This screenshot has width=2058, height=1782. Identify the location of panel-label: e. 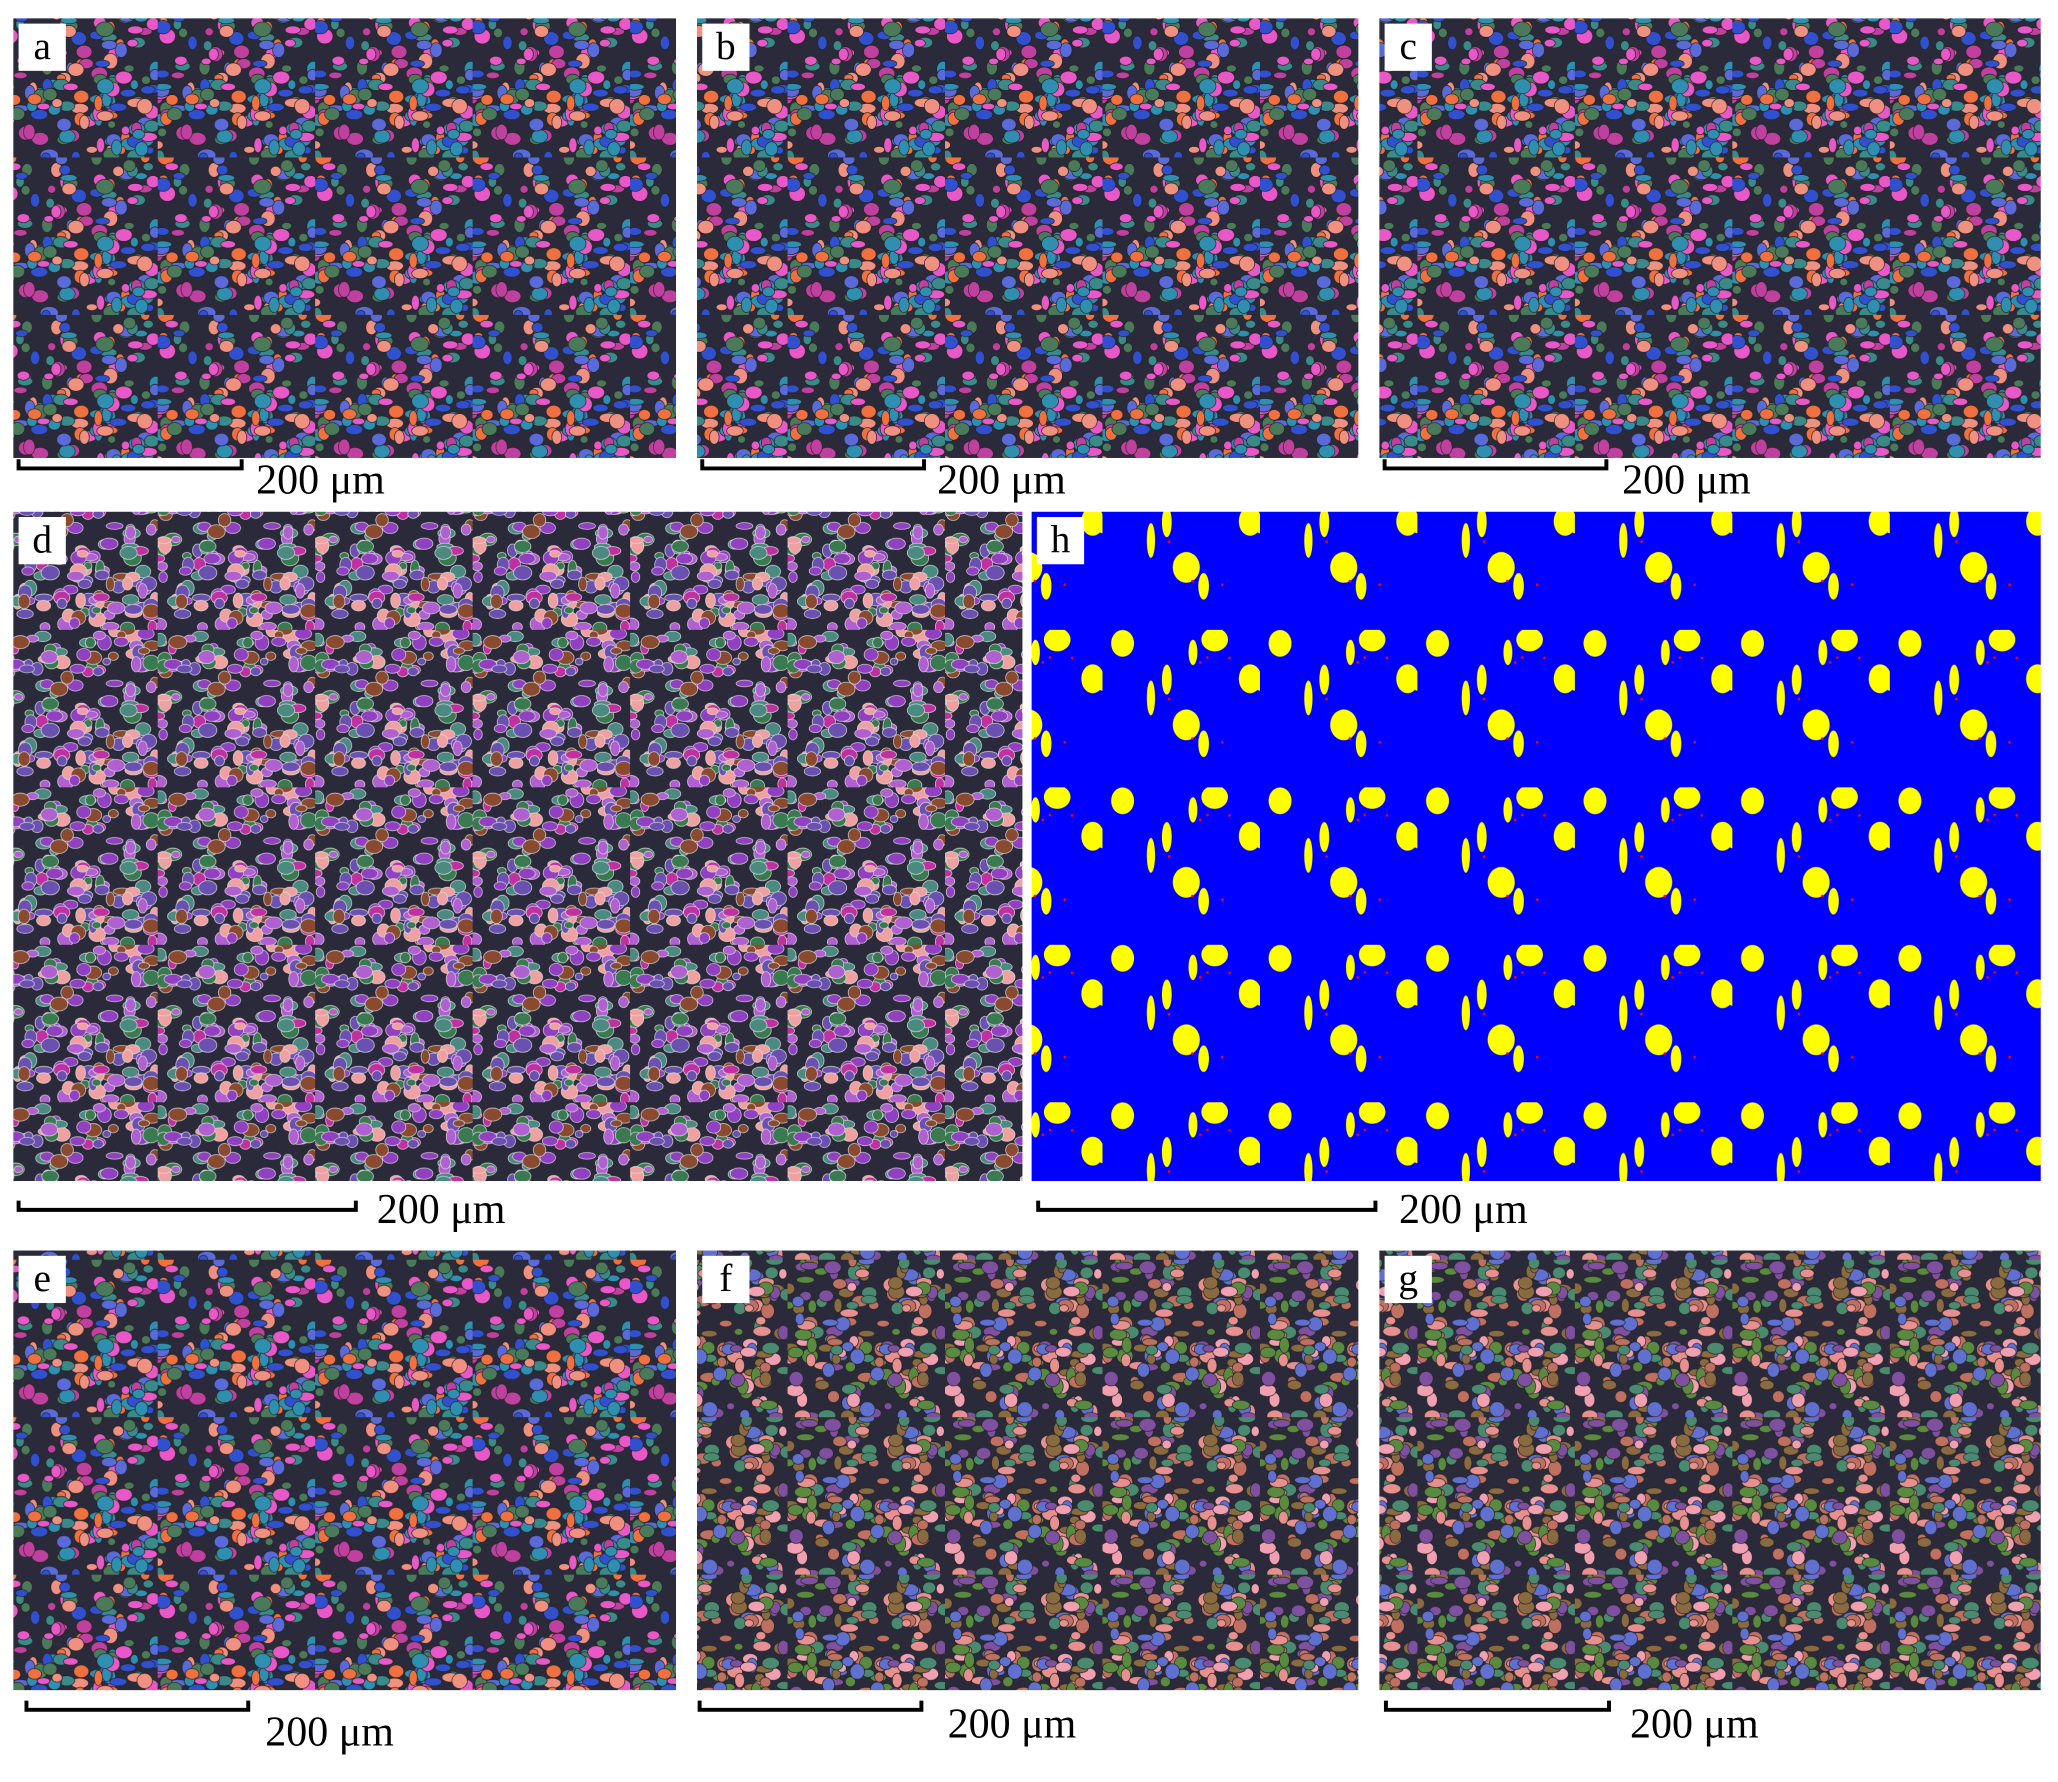
(41, 1278).